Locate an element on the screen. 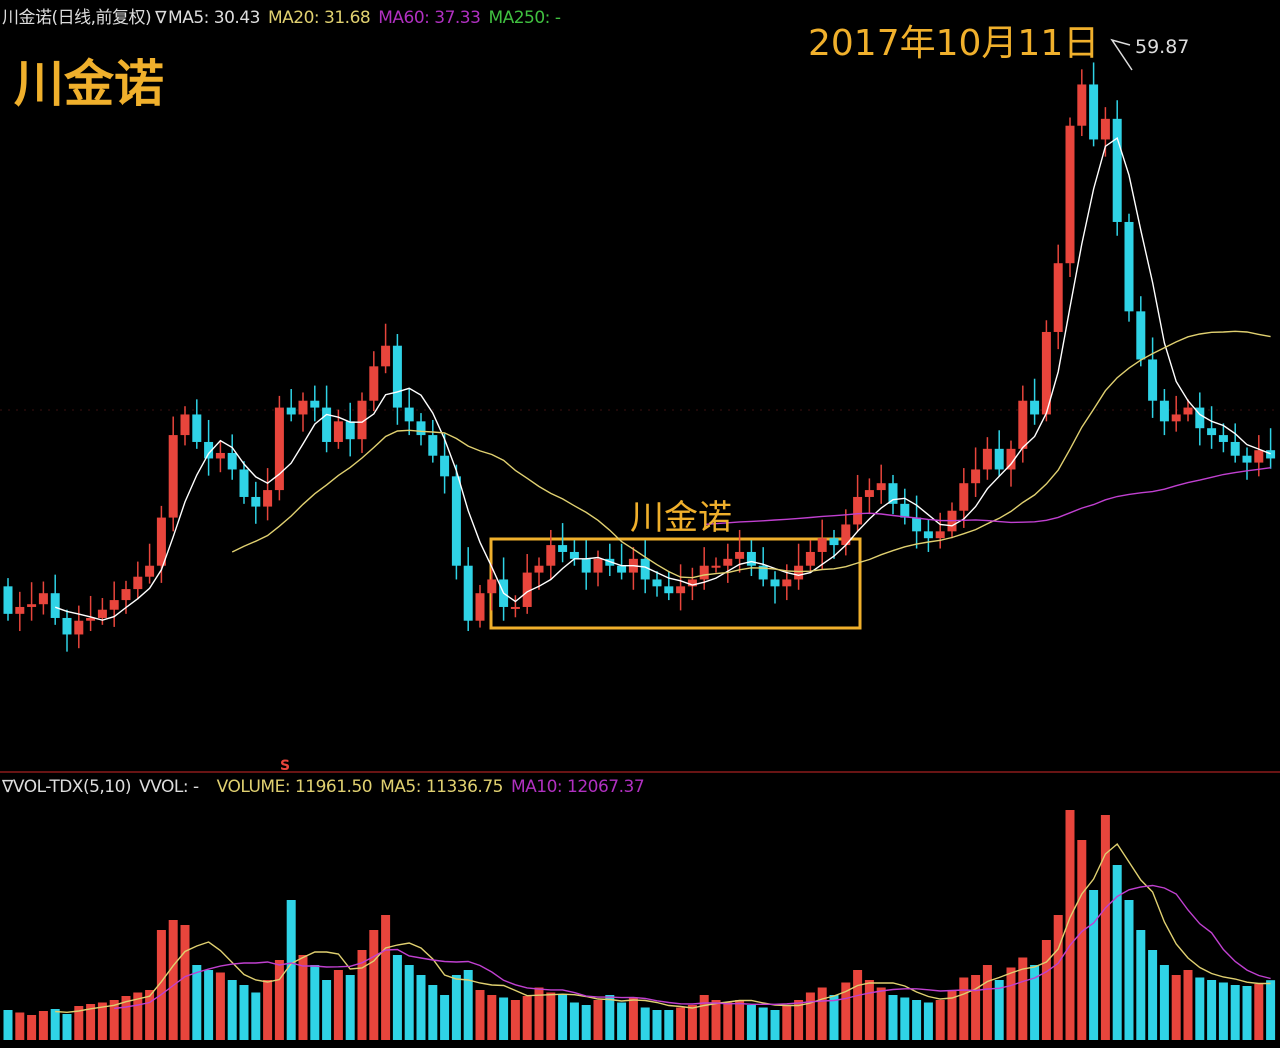  stock-name-title: 川金诺 is located at coordinates (89, 84).